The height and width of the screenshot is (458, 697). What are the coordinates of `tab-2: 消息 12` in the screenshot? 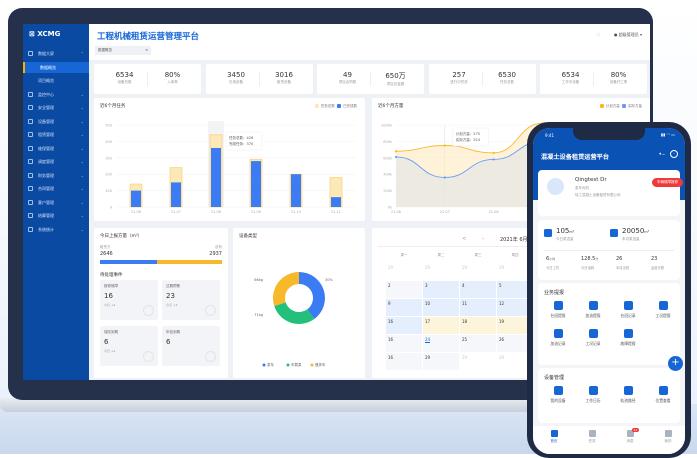 It's located at (630, 436).